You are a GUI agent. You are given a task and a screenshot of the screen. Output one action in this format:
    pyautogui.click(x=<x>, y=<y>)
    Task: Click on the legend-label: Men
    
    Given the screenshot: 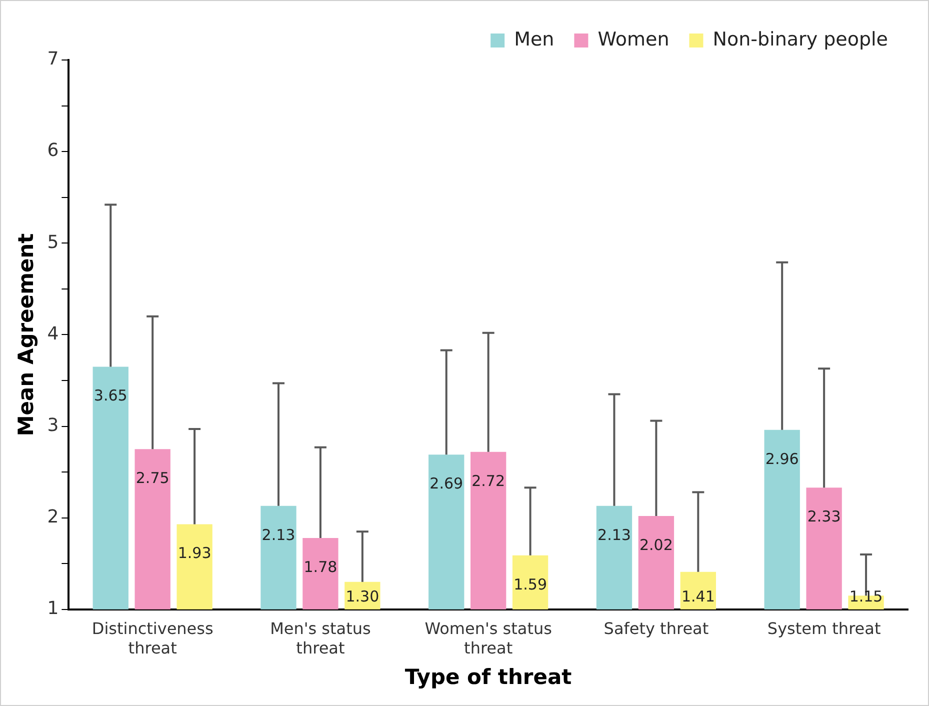 What is the action you would take?
    pyautogui.click(x=534, y=39)
    